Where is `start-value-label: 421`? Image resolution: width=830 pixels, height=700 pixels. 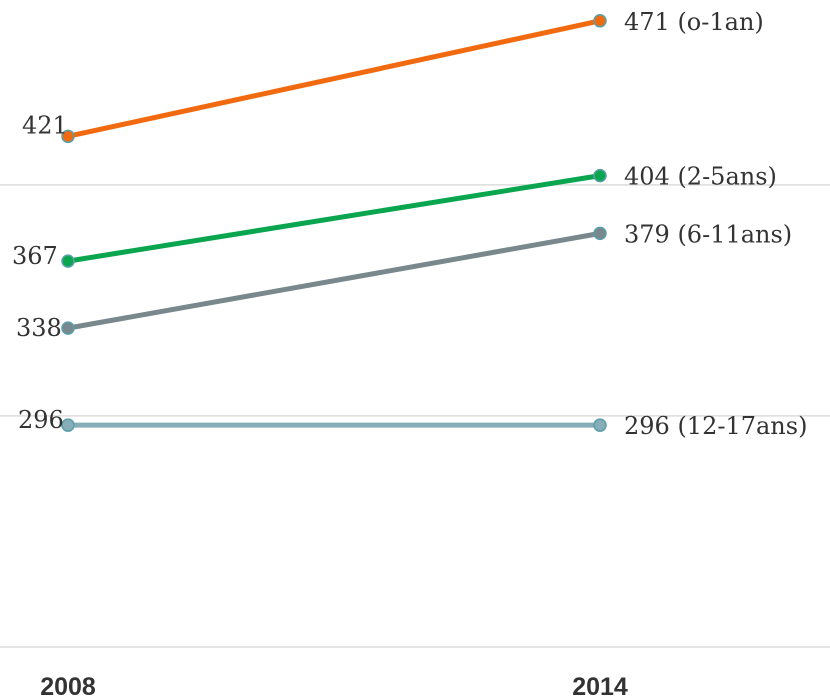 start-value-label: 421 is located at coordinates (45, 125).